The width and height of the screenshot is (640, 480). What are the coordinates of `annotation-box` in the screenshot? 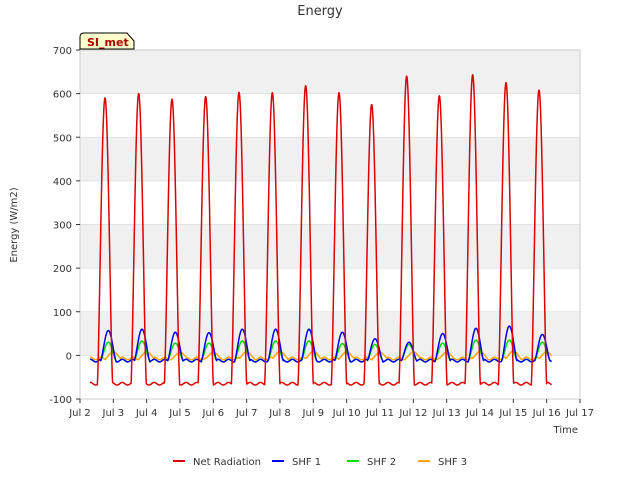 It's located at (107, 41).